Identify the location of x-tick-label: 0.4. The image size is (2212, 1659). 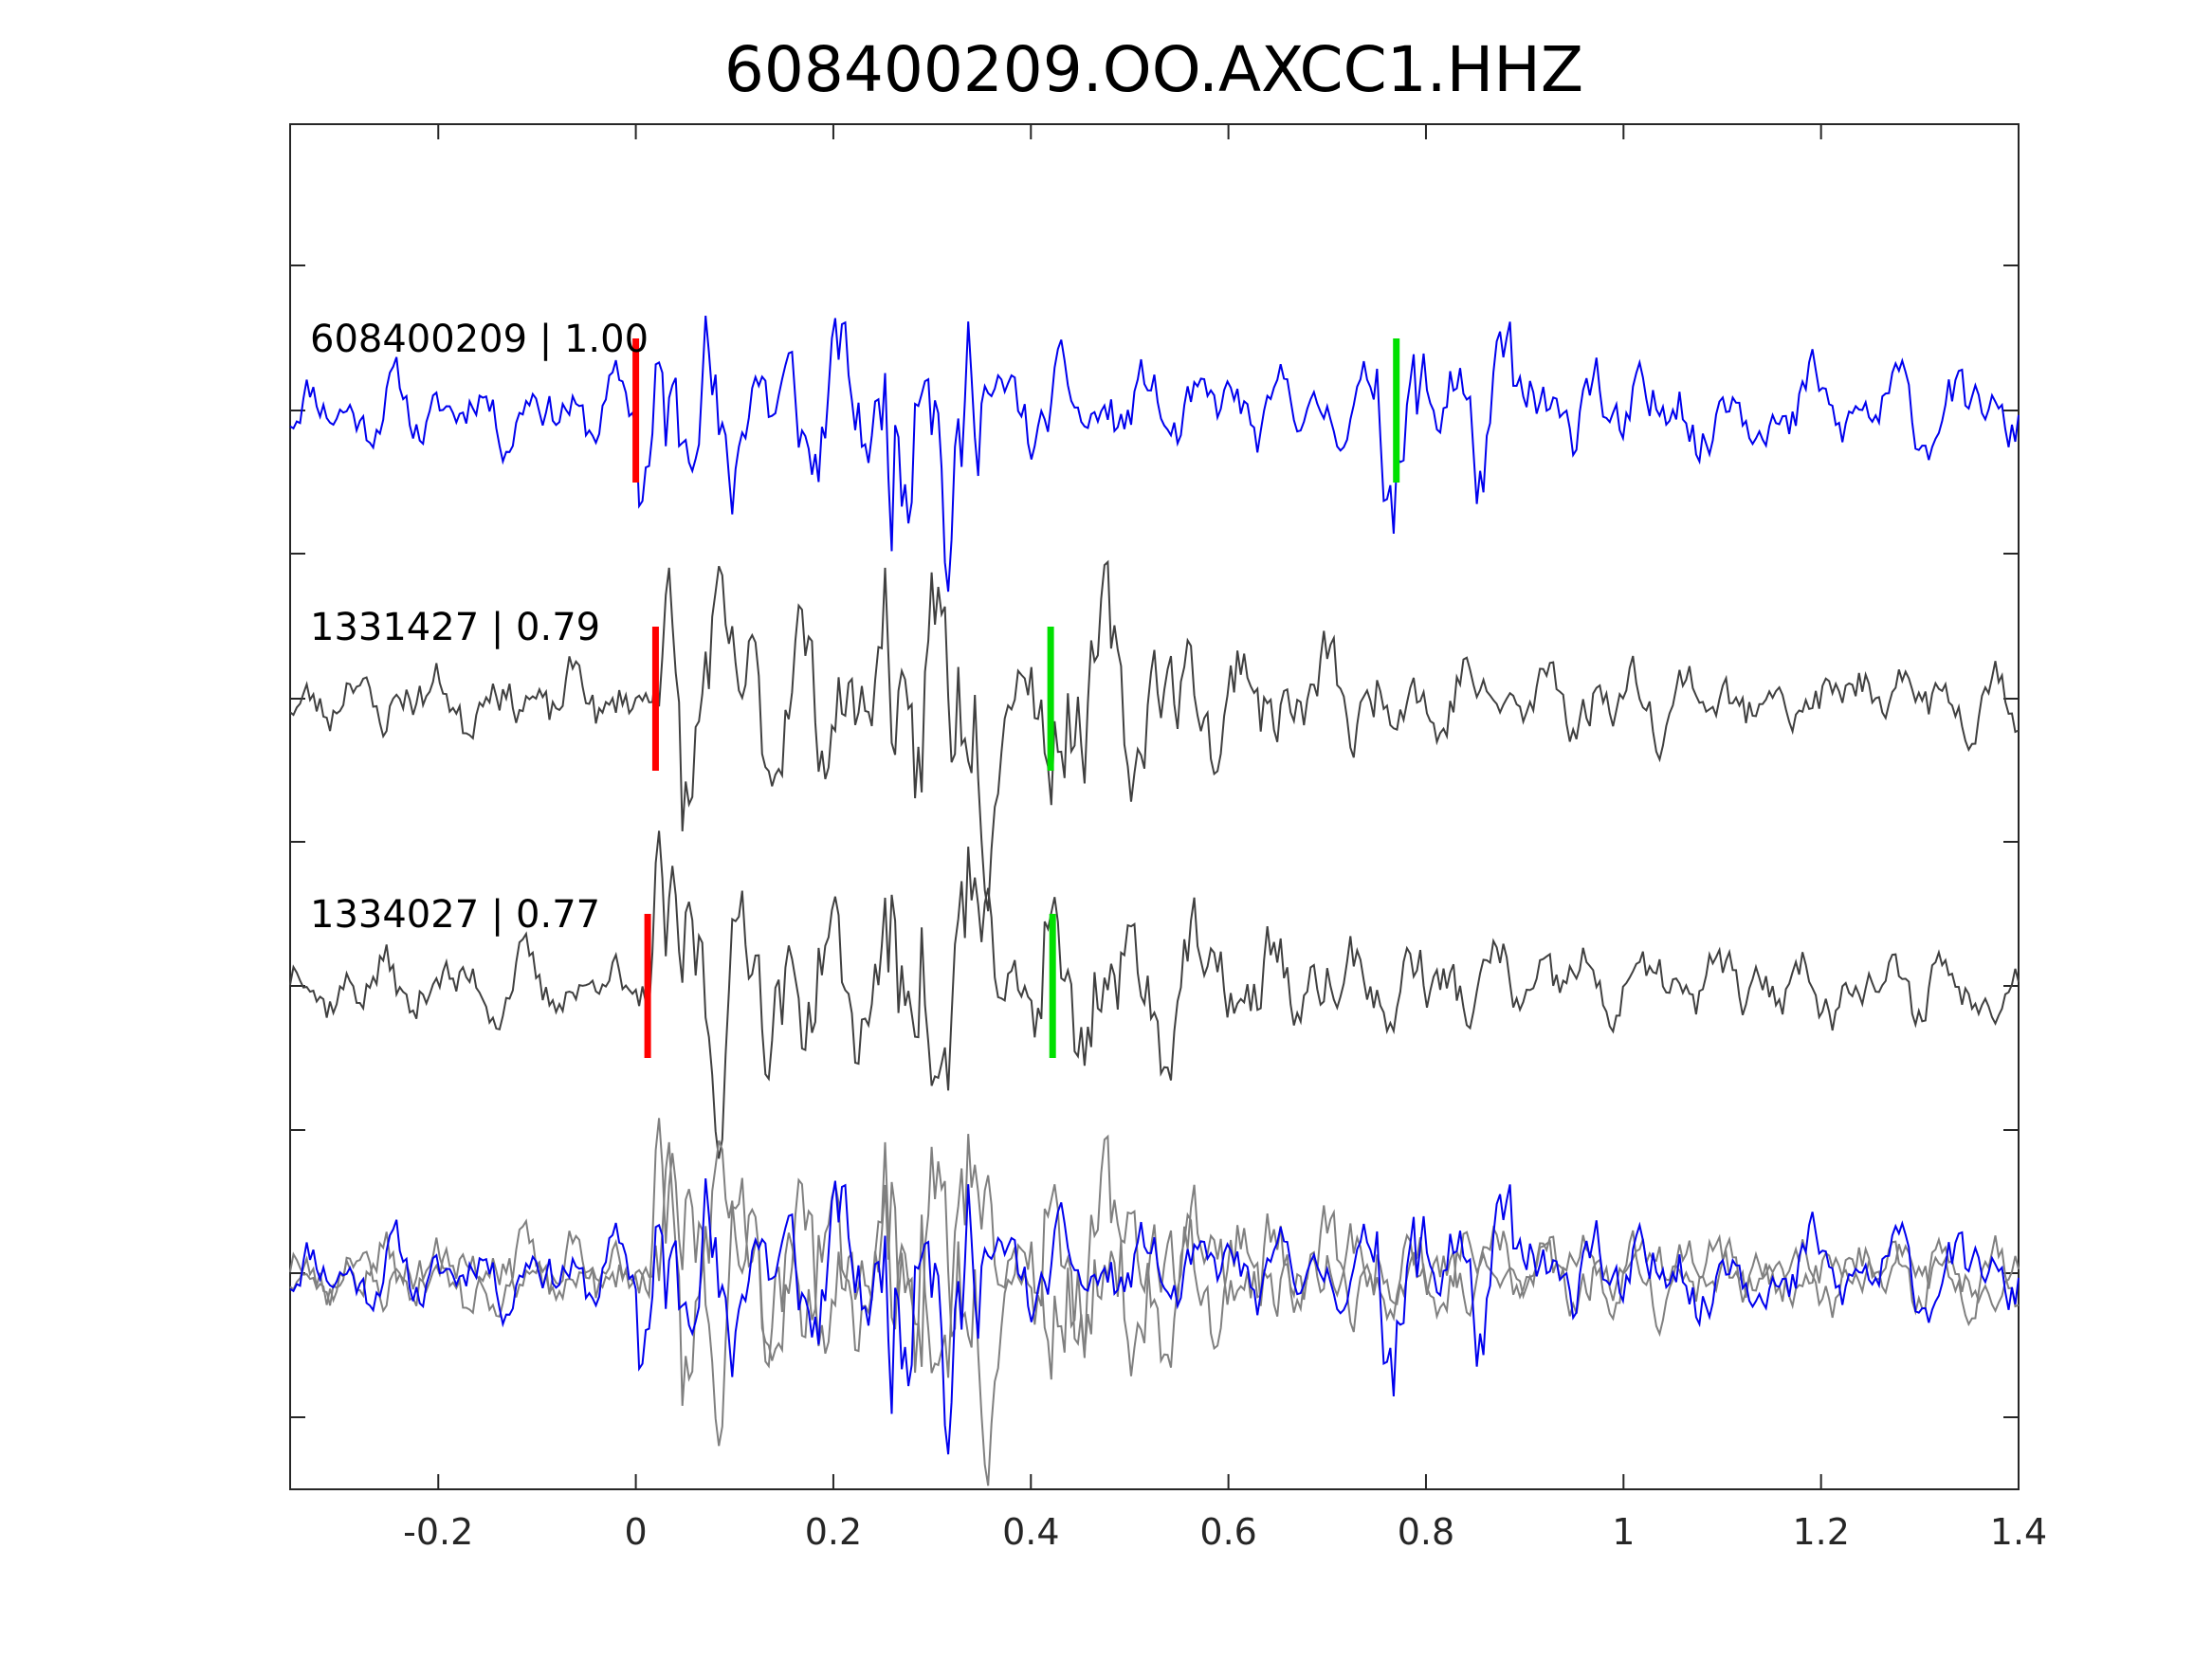
(1030, 1532).